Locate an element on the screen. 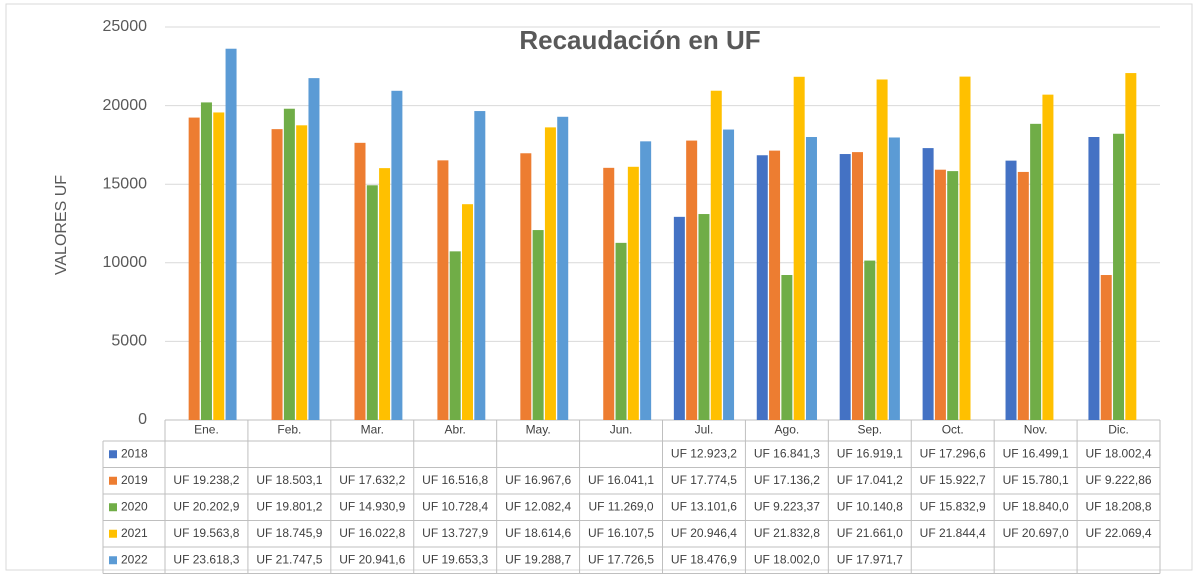  legend-label: 2022 is located at coordinates (134, 559).